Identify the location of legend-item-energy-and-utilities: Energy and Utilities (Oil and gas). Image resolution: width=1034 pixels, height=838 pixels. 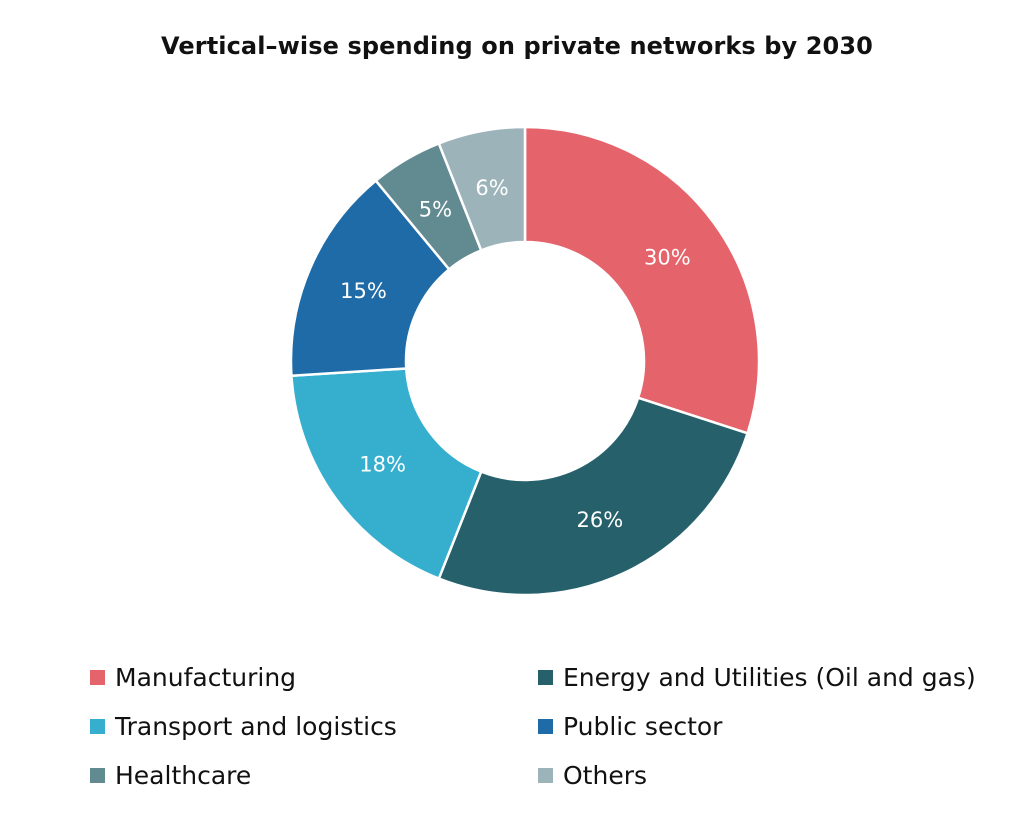
(757, 677).